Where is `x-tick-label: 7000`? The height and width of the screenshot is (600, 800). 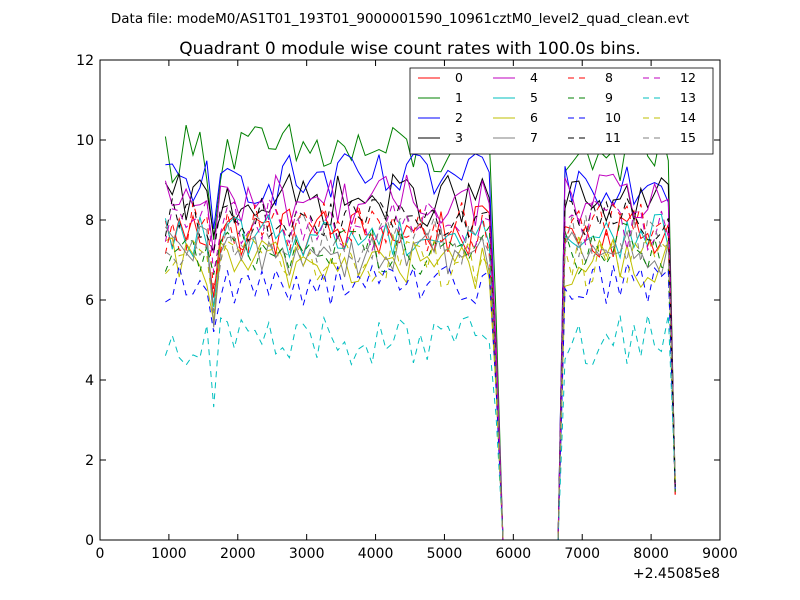 x-tick-label: 7000 is located at coordinates (582, 554).